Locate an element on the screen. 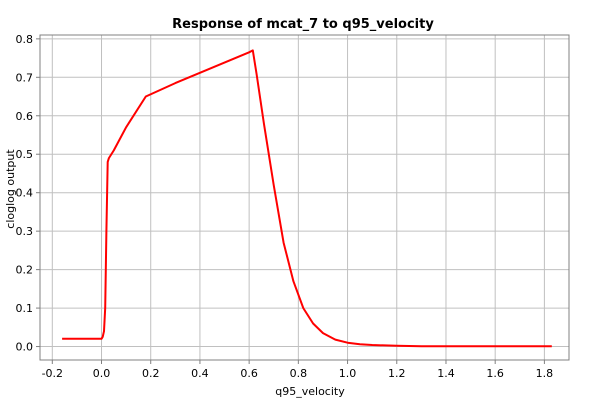 The width and height of the screenshot is (600, 400). y-tick-label: 0.4 is located at coordinates (25, 193).